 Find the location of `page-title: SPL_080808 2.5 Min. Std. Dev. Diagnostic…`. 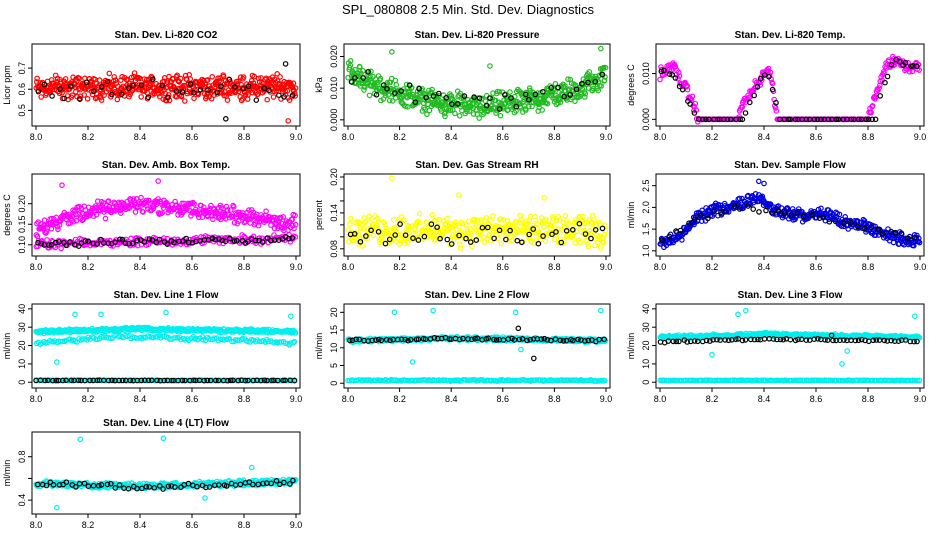

page-title: SPL_080808 2.5 Min. Std. Dev. Diagnostic… is located at coordinates (468, 9).